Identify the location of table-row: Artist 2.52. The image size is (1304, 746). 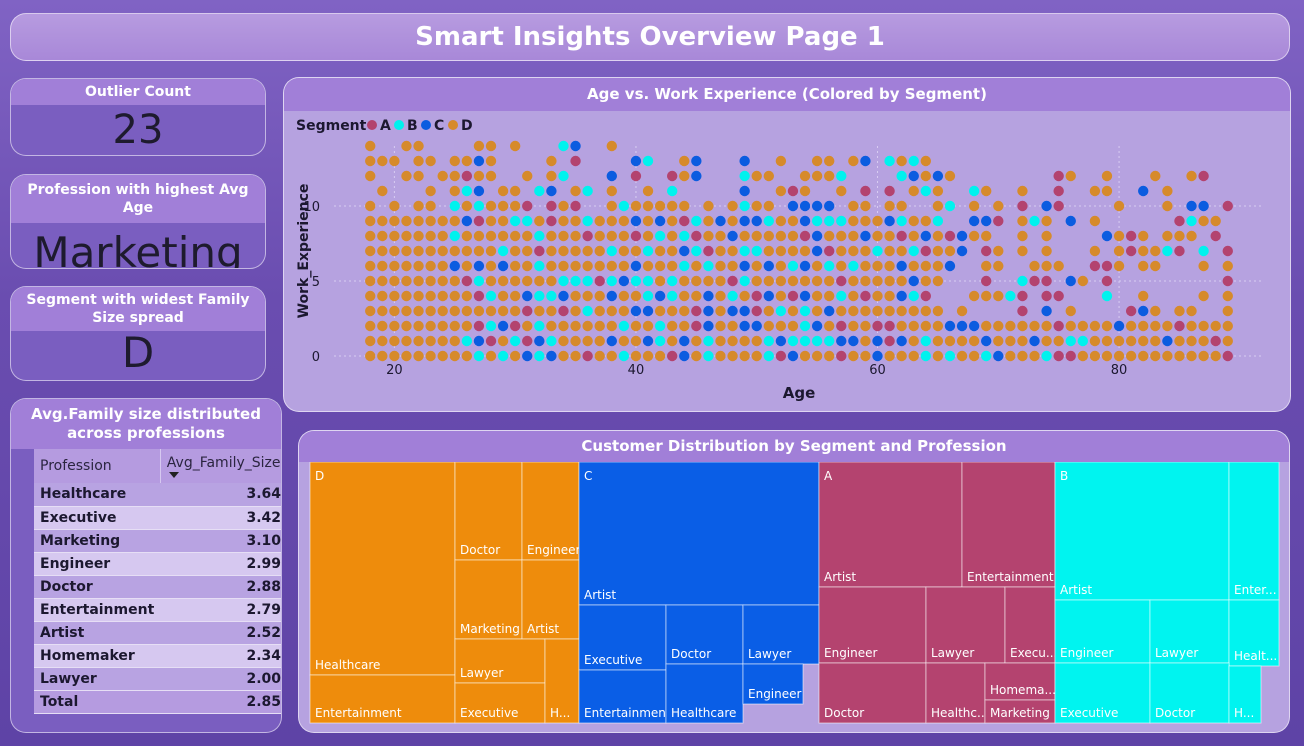
(157, 633).